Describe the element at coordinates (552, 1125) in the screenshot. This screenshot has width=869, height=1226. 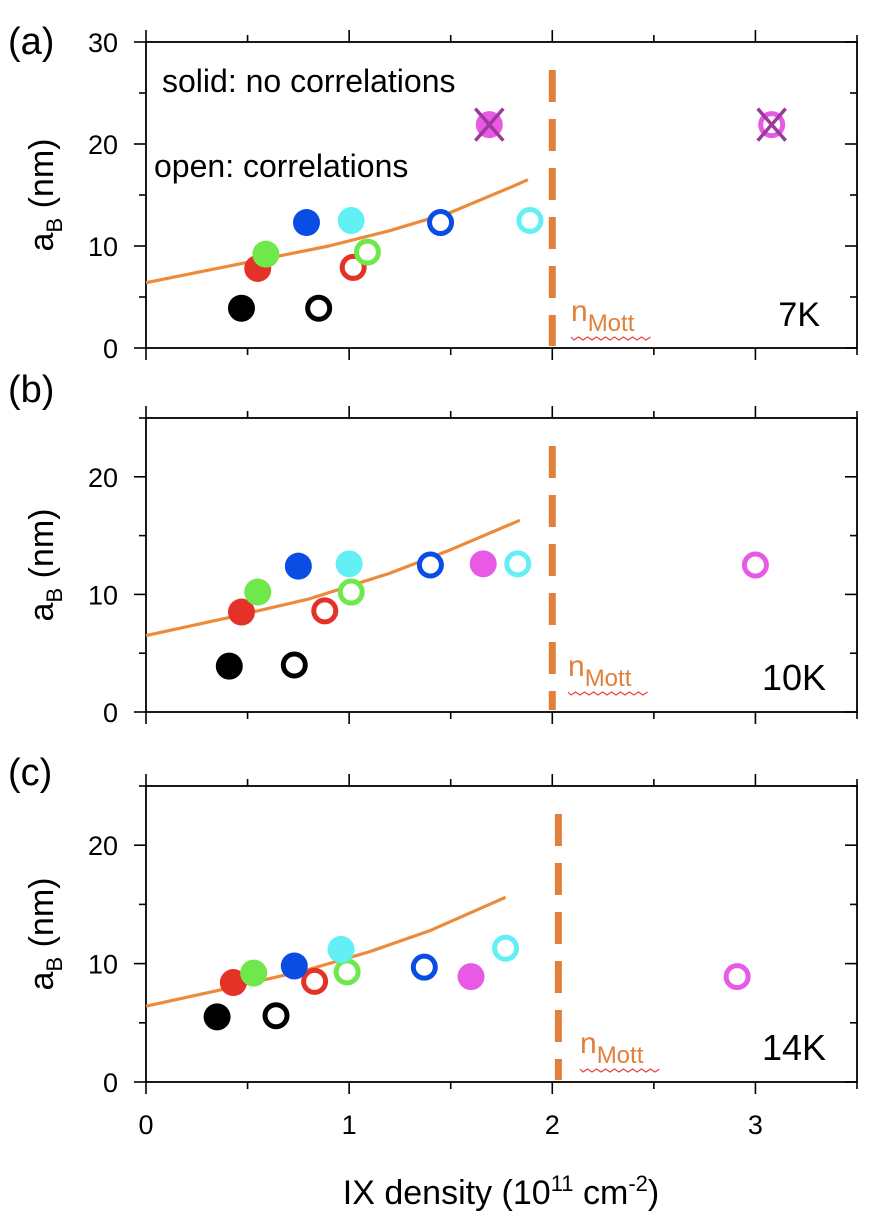
I see `x-tick-label: 2` at that location.